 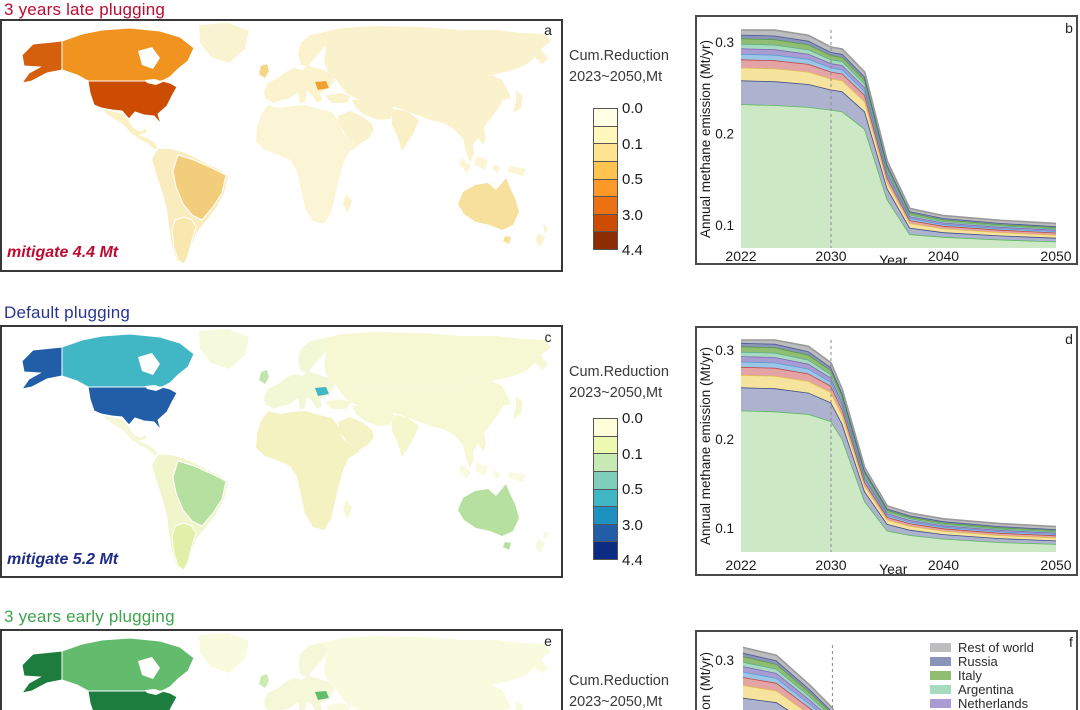 What do you see at coordinates (705, 446) in the screenshot?
I see `y-axis-label: Annual methane emission (Mt/yr)` at bounding box center [705, 446].